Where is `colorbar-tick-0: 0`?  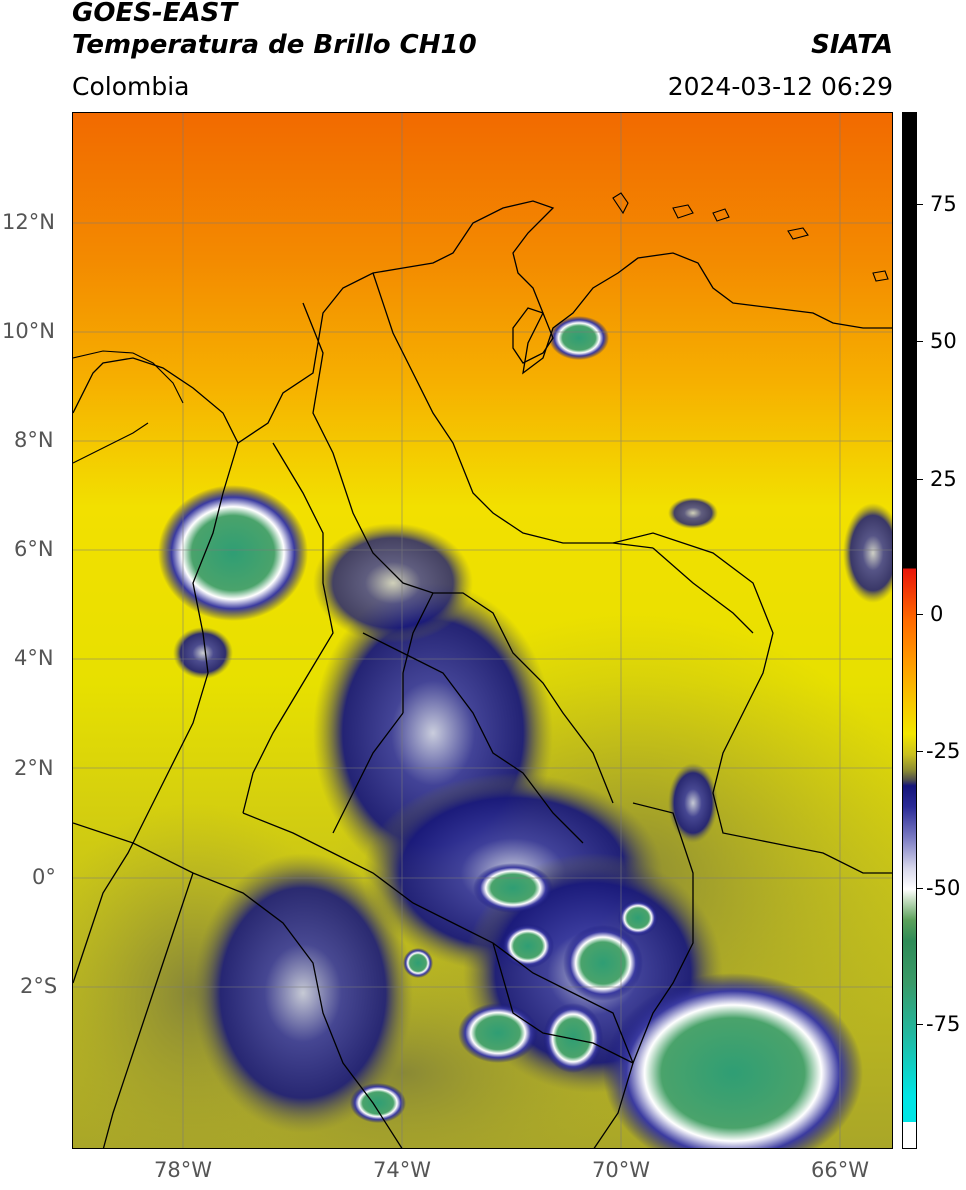 colorbar-tick-0: 0 is located at coordinates (937, 614).